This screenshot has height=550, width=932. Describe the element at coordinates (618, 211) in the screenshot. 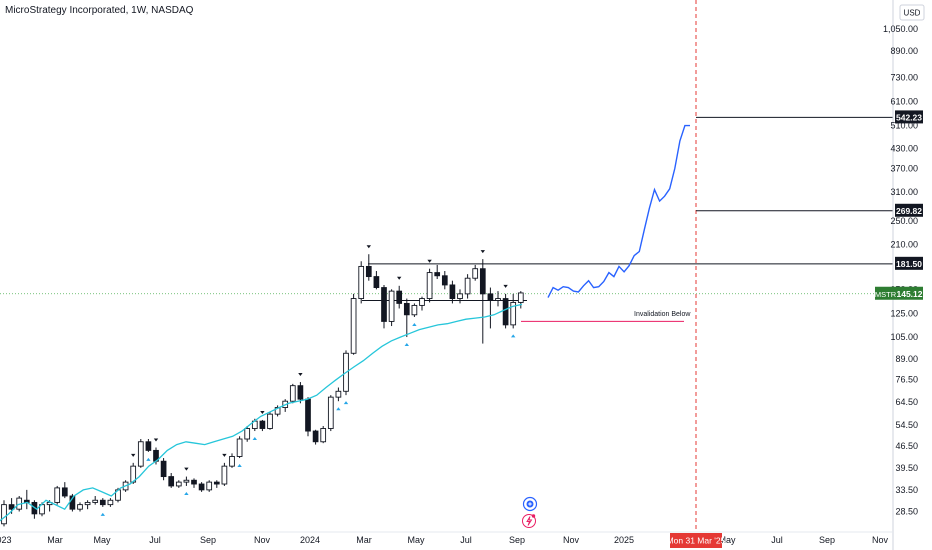

I see `projection-line` at that location.